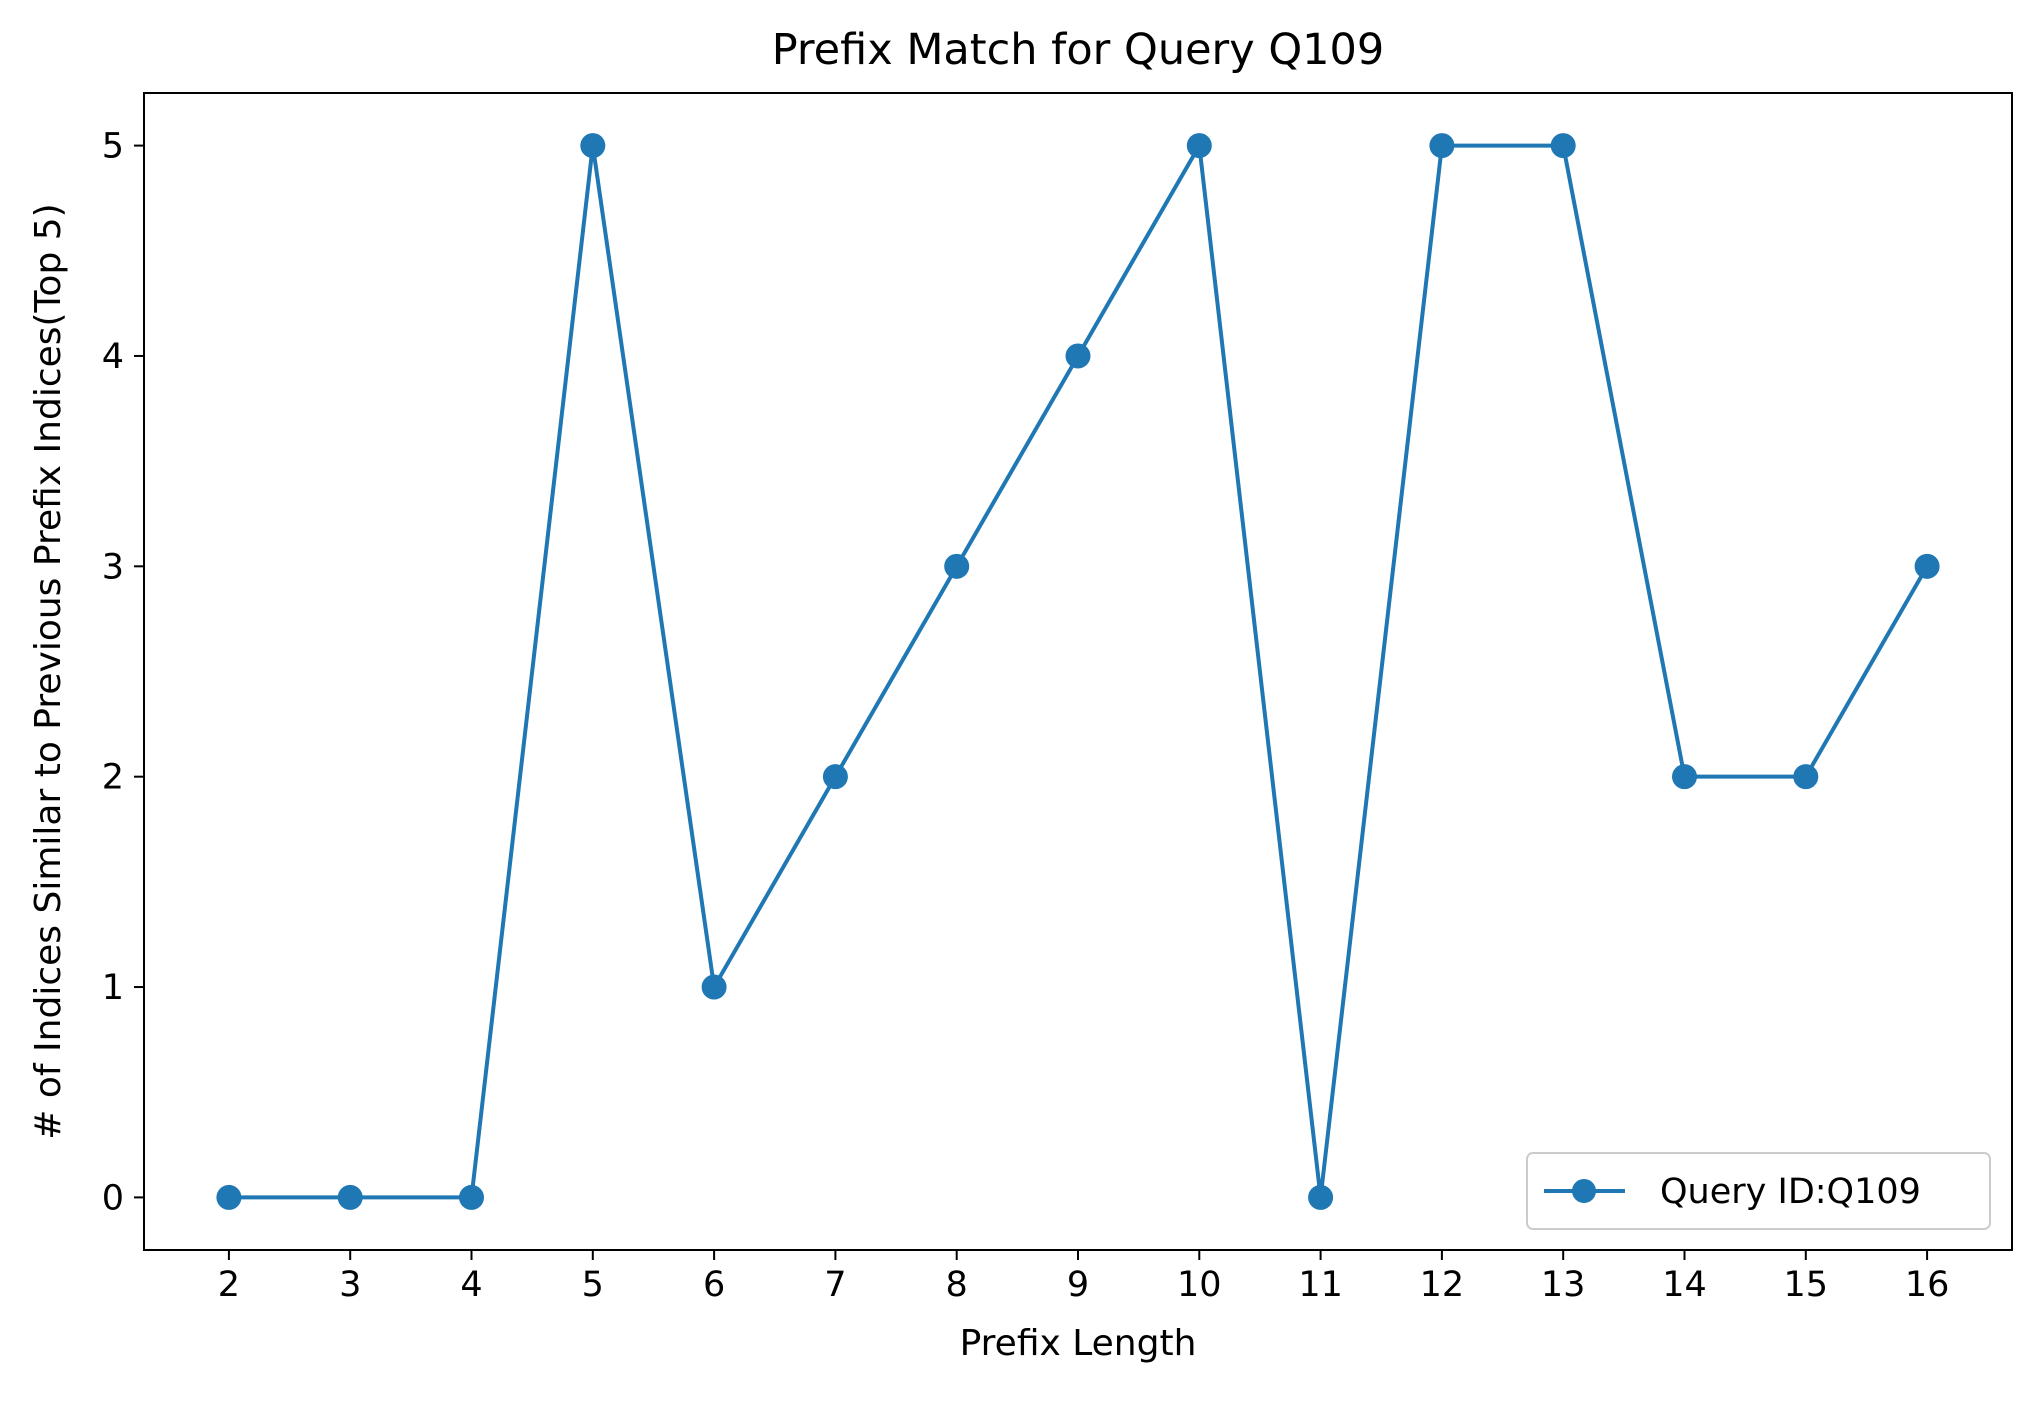  What do you see at coordinates (1806, 1285) in the screenshot?
I see `x-tick-label: 15` at bounding box center [1806, 1285].